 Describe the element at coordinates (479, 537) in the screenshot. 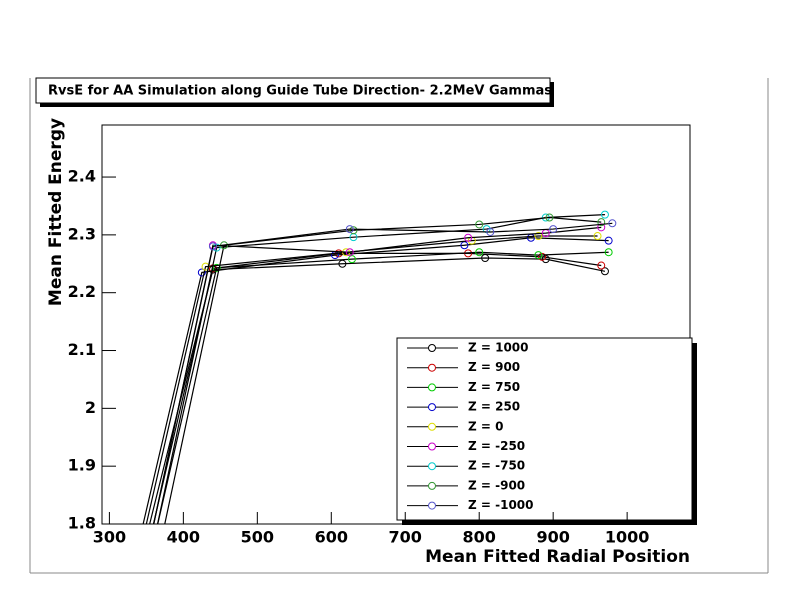

I see `x-tick-label: 800` at that location.